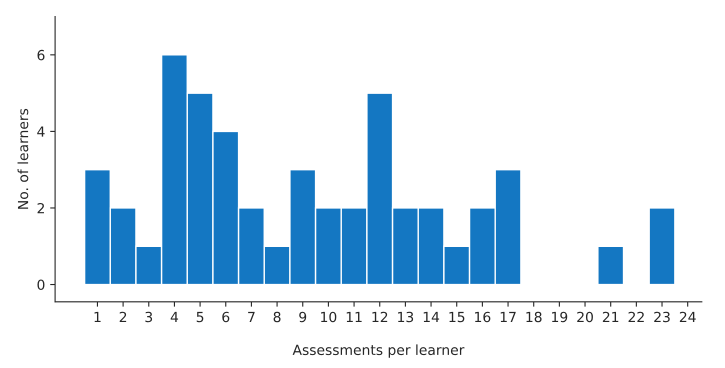  What do you see at coordinates (662, 317) in the screenshot?
I see `x-tick-label: 23` at bounding box center [662, 317].